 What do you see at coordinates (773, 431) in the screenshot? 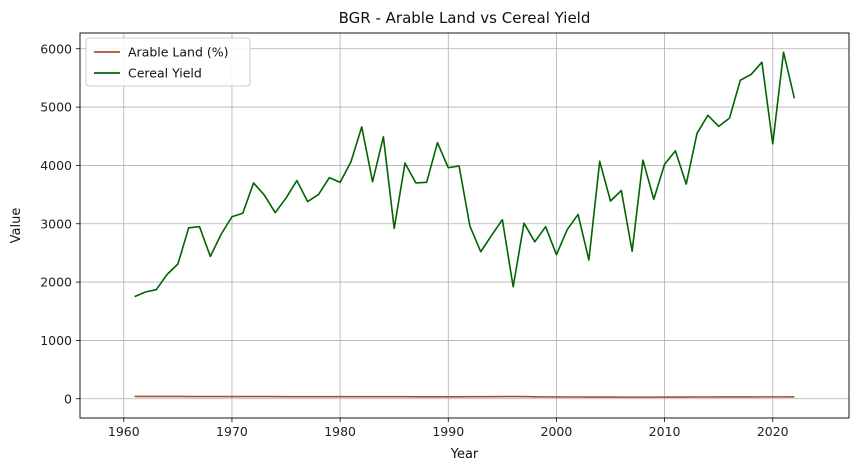
I see `x-tick-label: 2020` at bounding box center [773, 431].